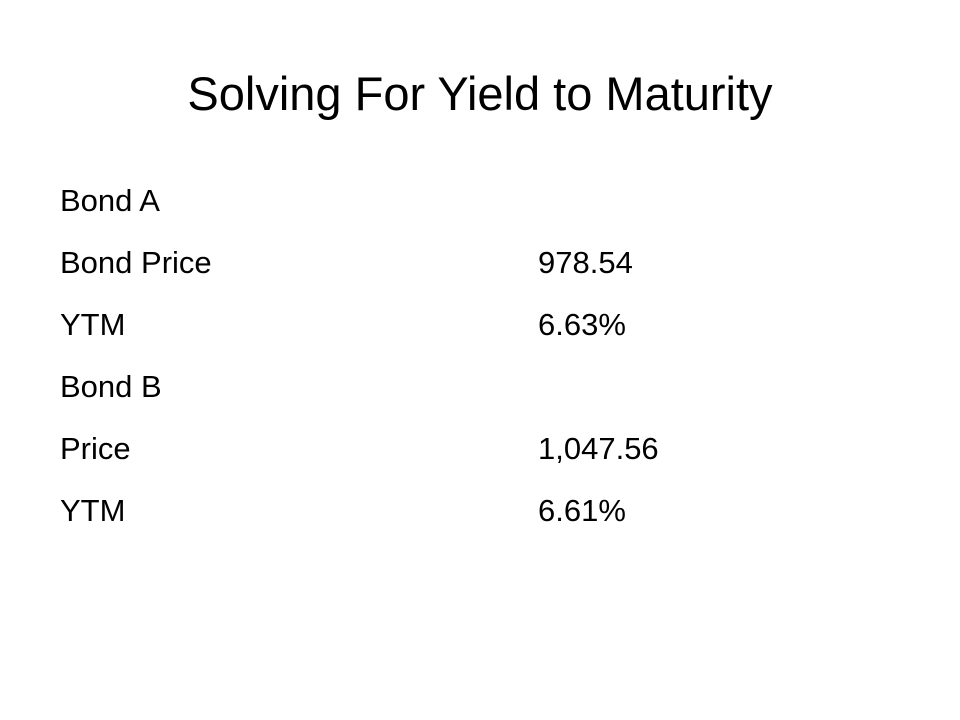 This screenshot has width=960, height=720. I want to click on row-label: Price, so click(95, 448).